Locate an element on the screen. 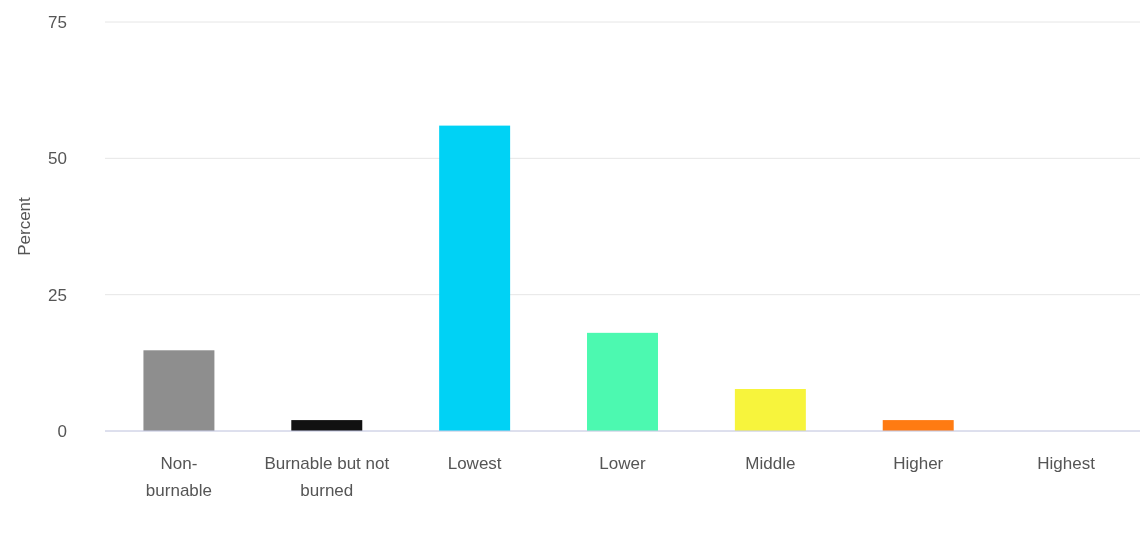 This screenshot has width=1145, height=543. y-axis-title: Percent is located at coordinates (24, 226).